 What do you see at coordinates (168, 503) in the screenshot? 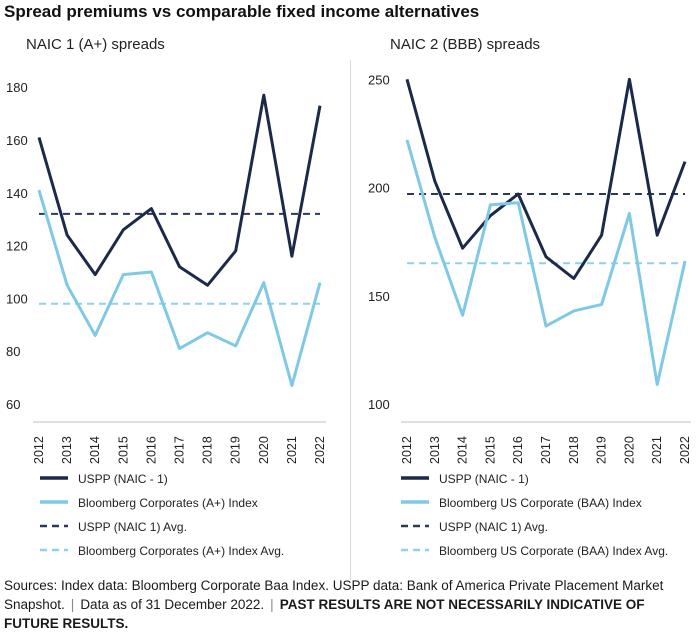
I see `legend-label: Bloomberg Corporates (A+) Index` at bounding box center [168, 503].